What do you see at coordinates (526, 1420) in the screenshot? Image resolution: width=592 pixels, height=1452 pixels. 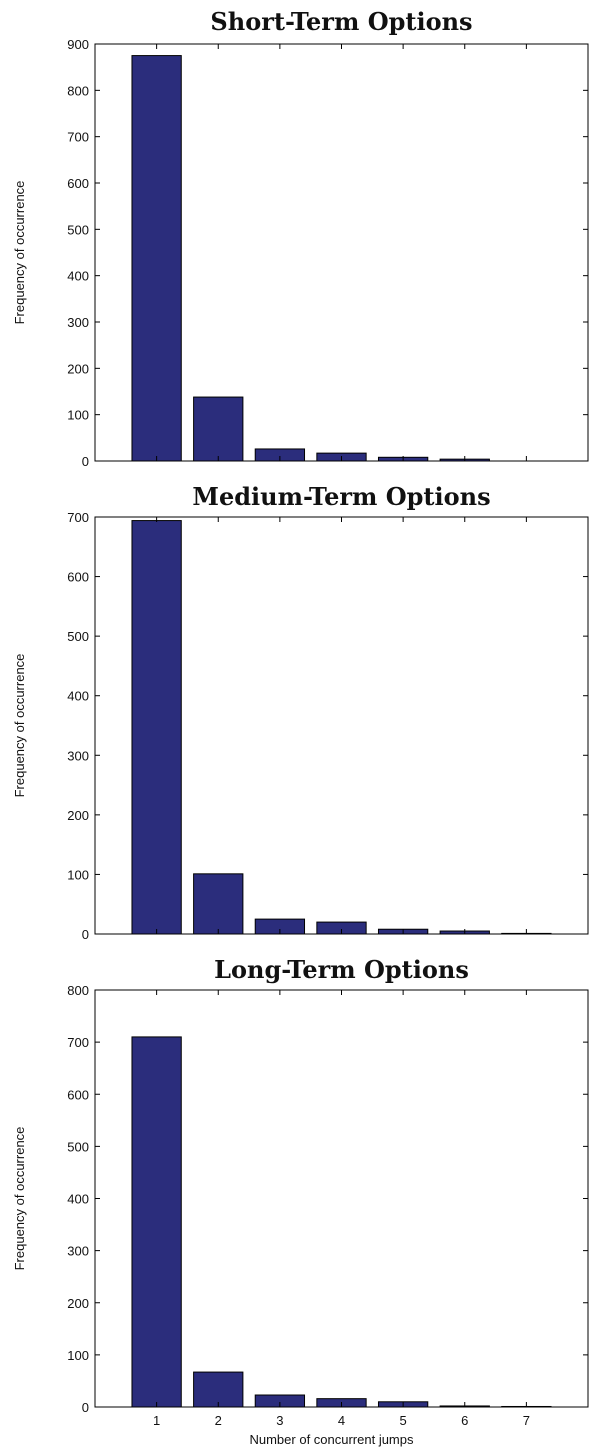 I see `x-tick-label: 7` at bounding box center [526, 1420].